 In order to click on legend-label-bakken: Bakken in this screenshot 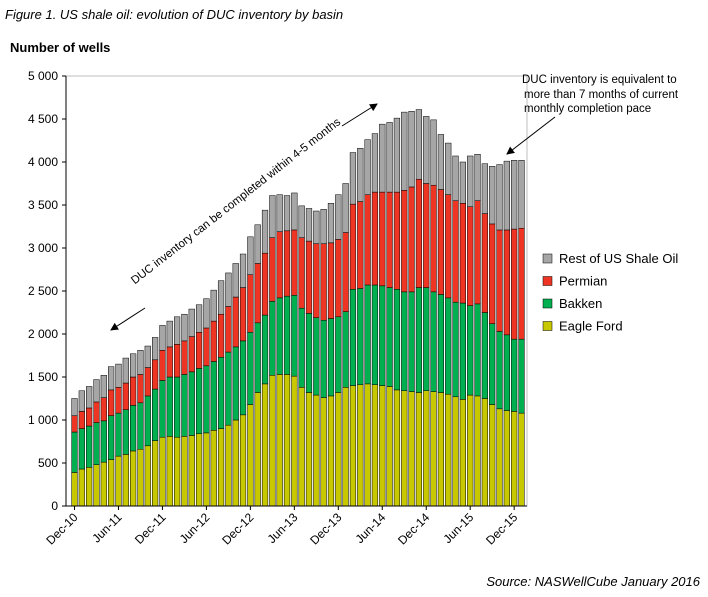, I will do `click(580, 303)`.